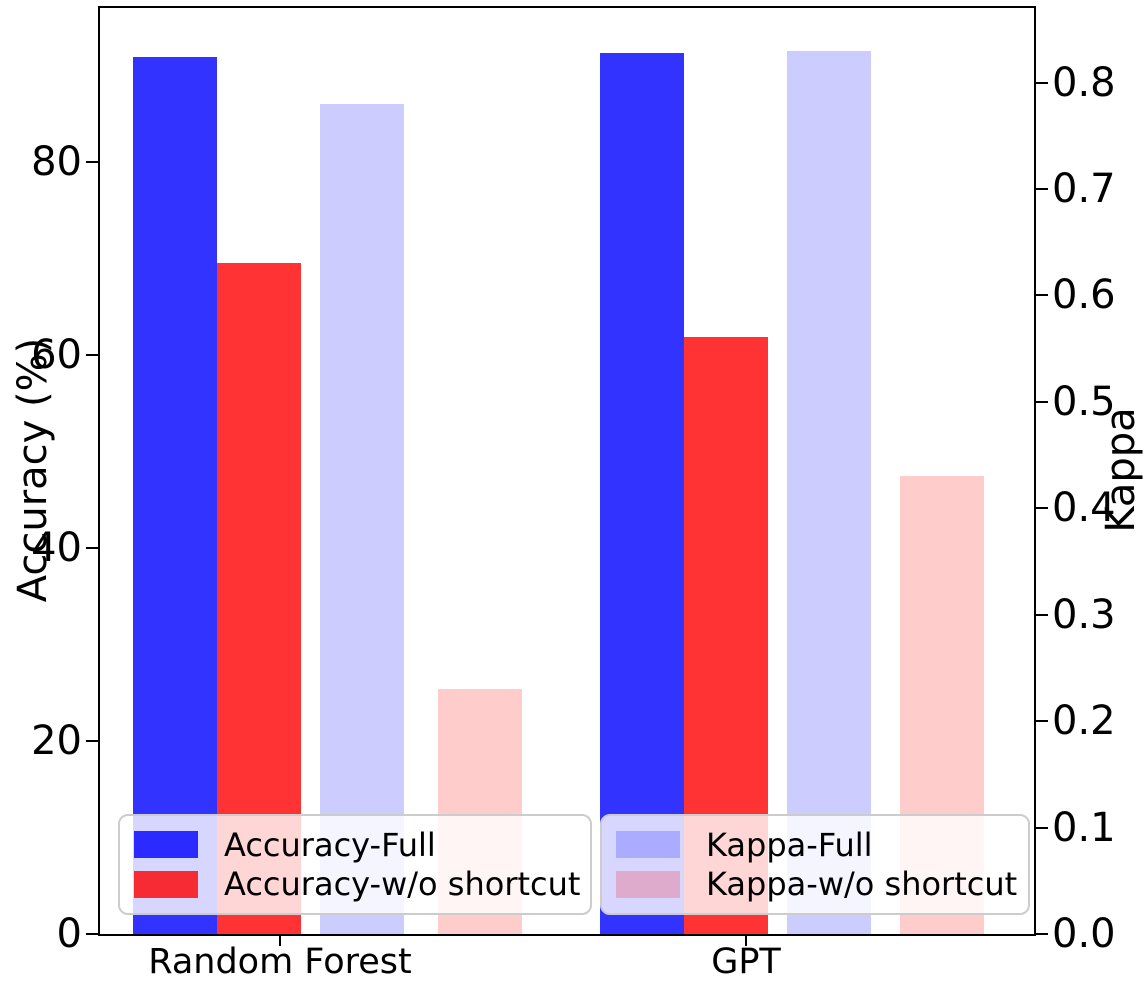 This screenshot has height=987, width=1148. I want to click on y-tick-label-left: 0, so click(69, 934).